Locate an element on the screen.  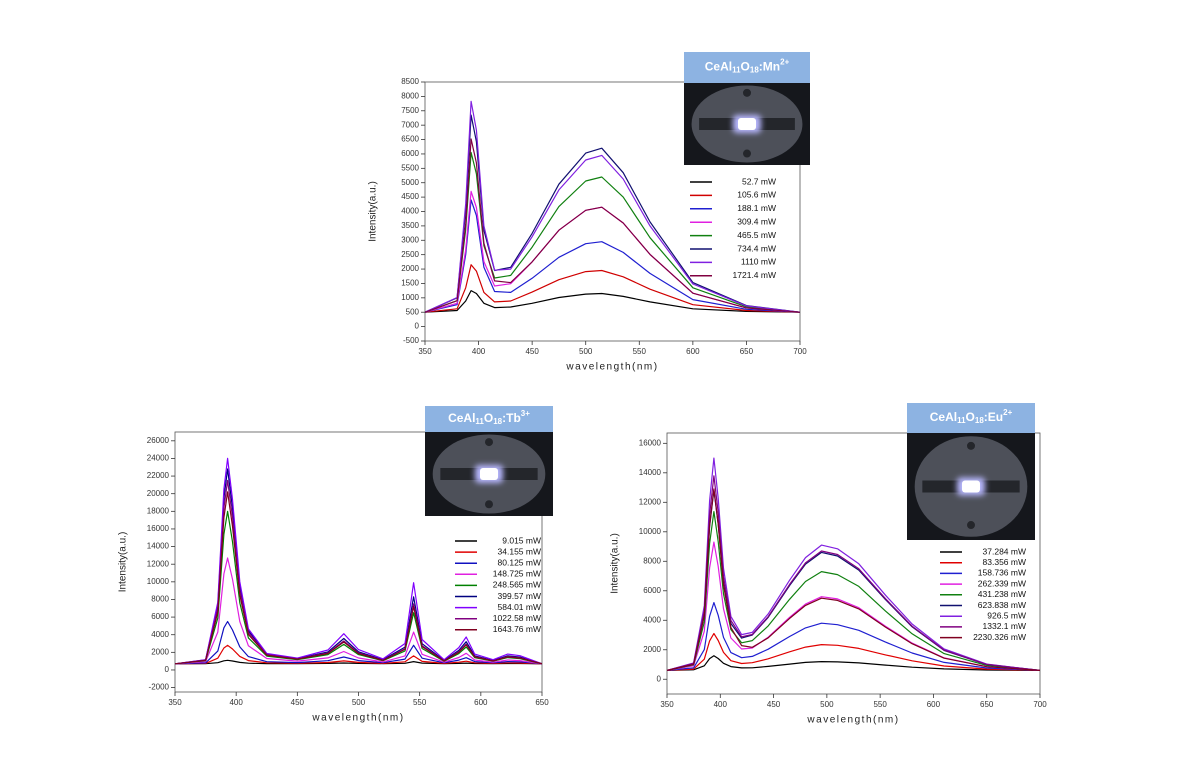
legend-label: 34.155 mW is located at coordinates (519, 551).